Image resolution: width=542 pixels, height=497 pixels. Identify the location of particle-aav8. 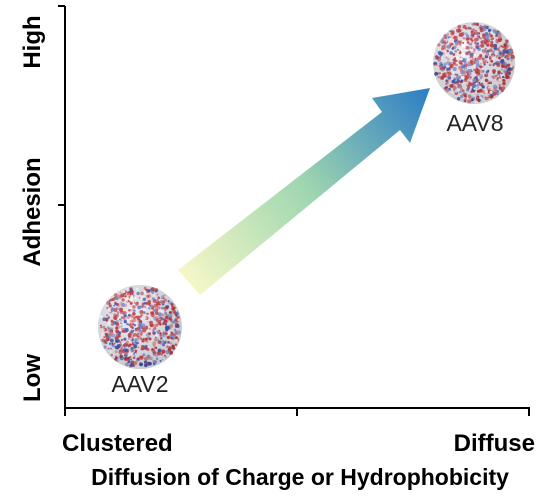
(474, 63).